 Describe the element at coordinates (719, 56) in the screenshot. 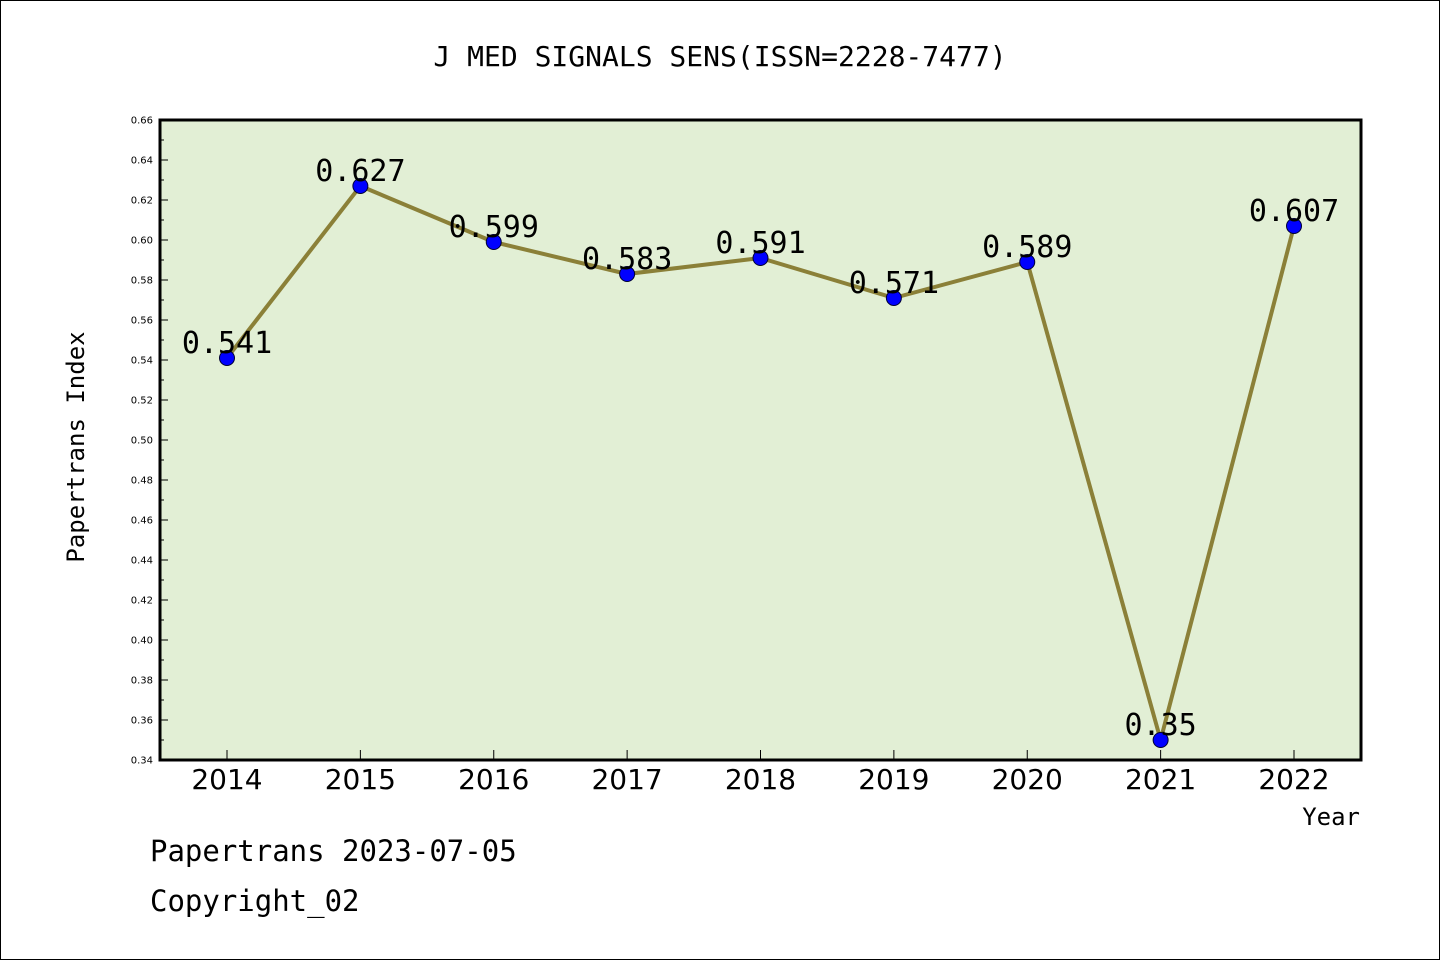

I see `chart-title: J MED SIGNALS SENS(ISSN=2228-7477)` at that location.